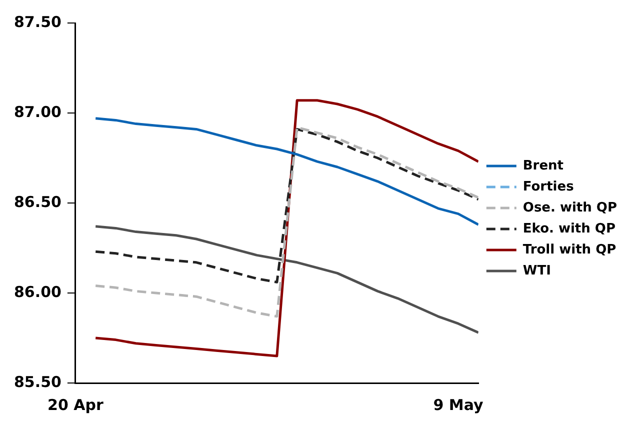 This screenshot has width=639, height=429. Describe the element at coordinates (38, 201) in the screenshot. I see `y-tick-label: 86.50` at that location.